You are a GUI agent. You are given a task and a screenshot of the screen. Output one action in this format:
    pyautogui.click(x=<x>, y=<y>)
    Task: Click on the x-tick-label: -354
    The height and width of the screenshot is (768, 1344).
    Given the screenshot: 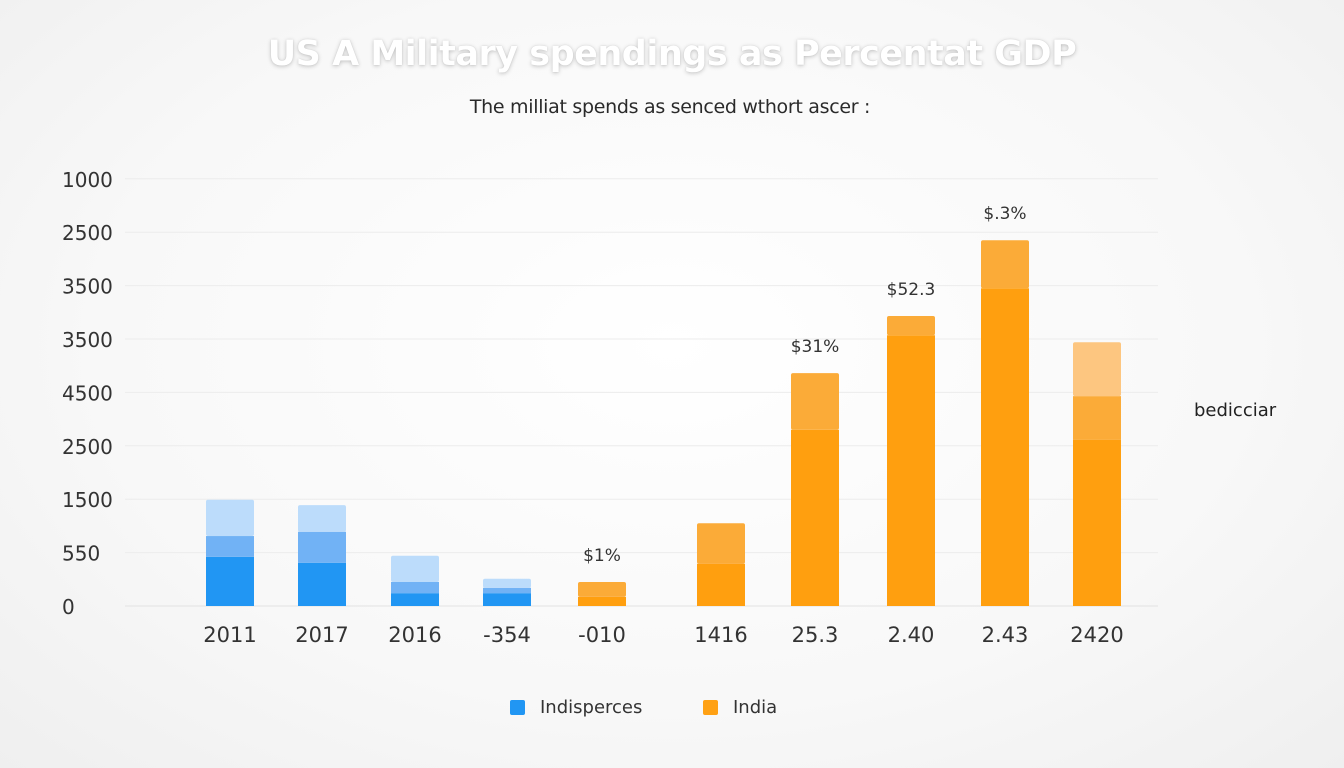 What is the action you would take?
    pyautogui.click(x=507, y=635)
    